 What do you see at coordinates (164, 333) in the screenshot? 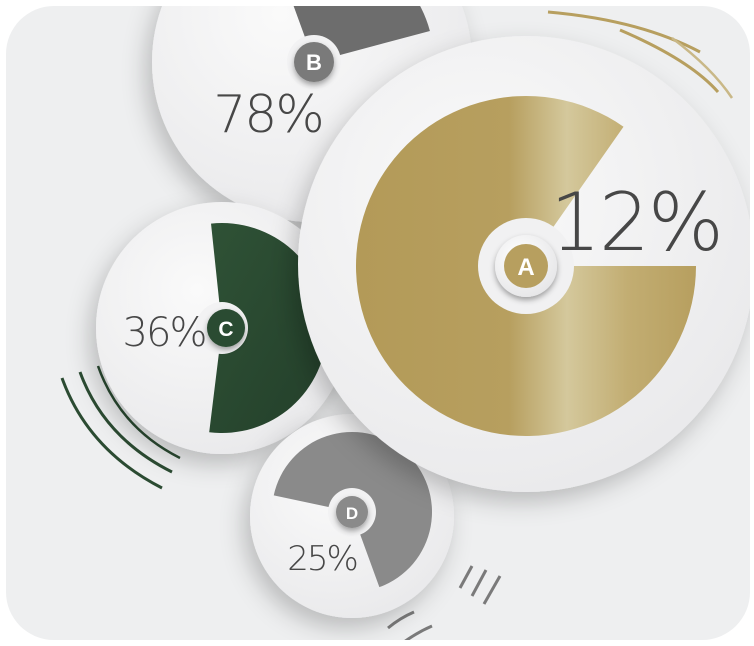
I see `label-c-value: 36%` at bounding box center [164, 333].